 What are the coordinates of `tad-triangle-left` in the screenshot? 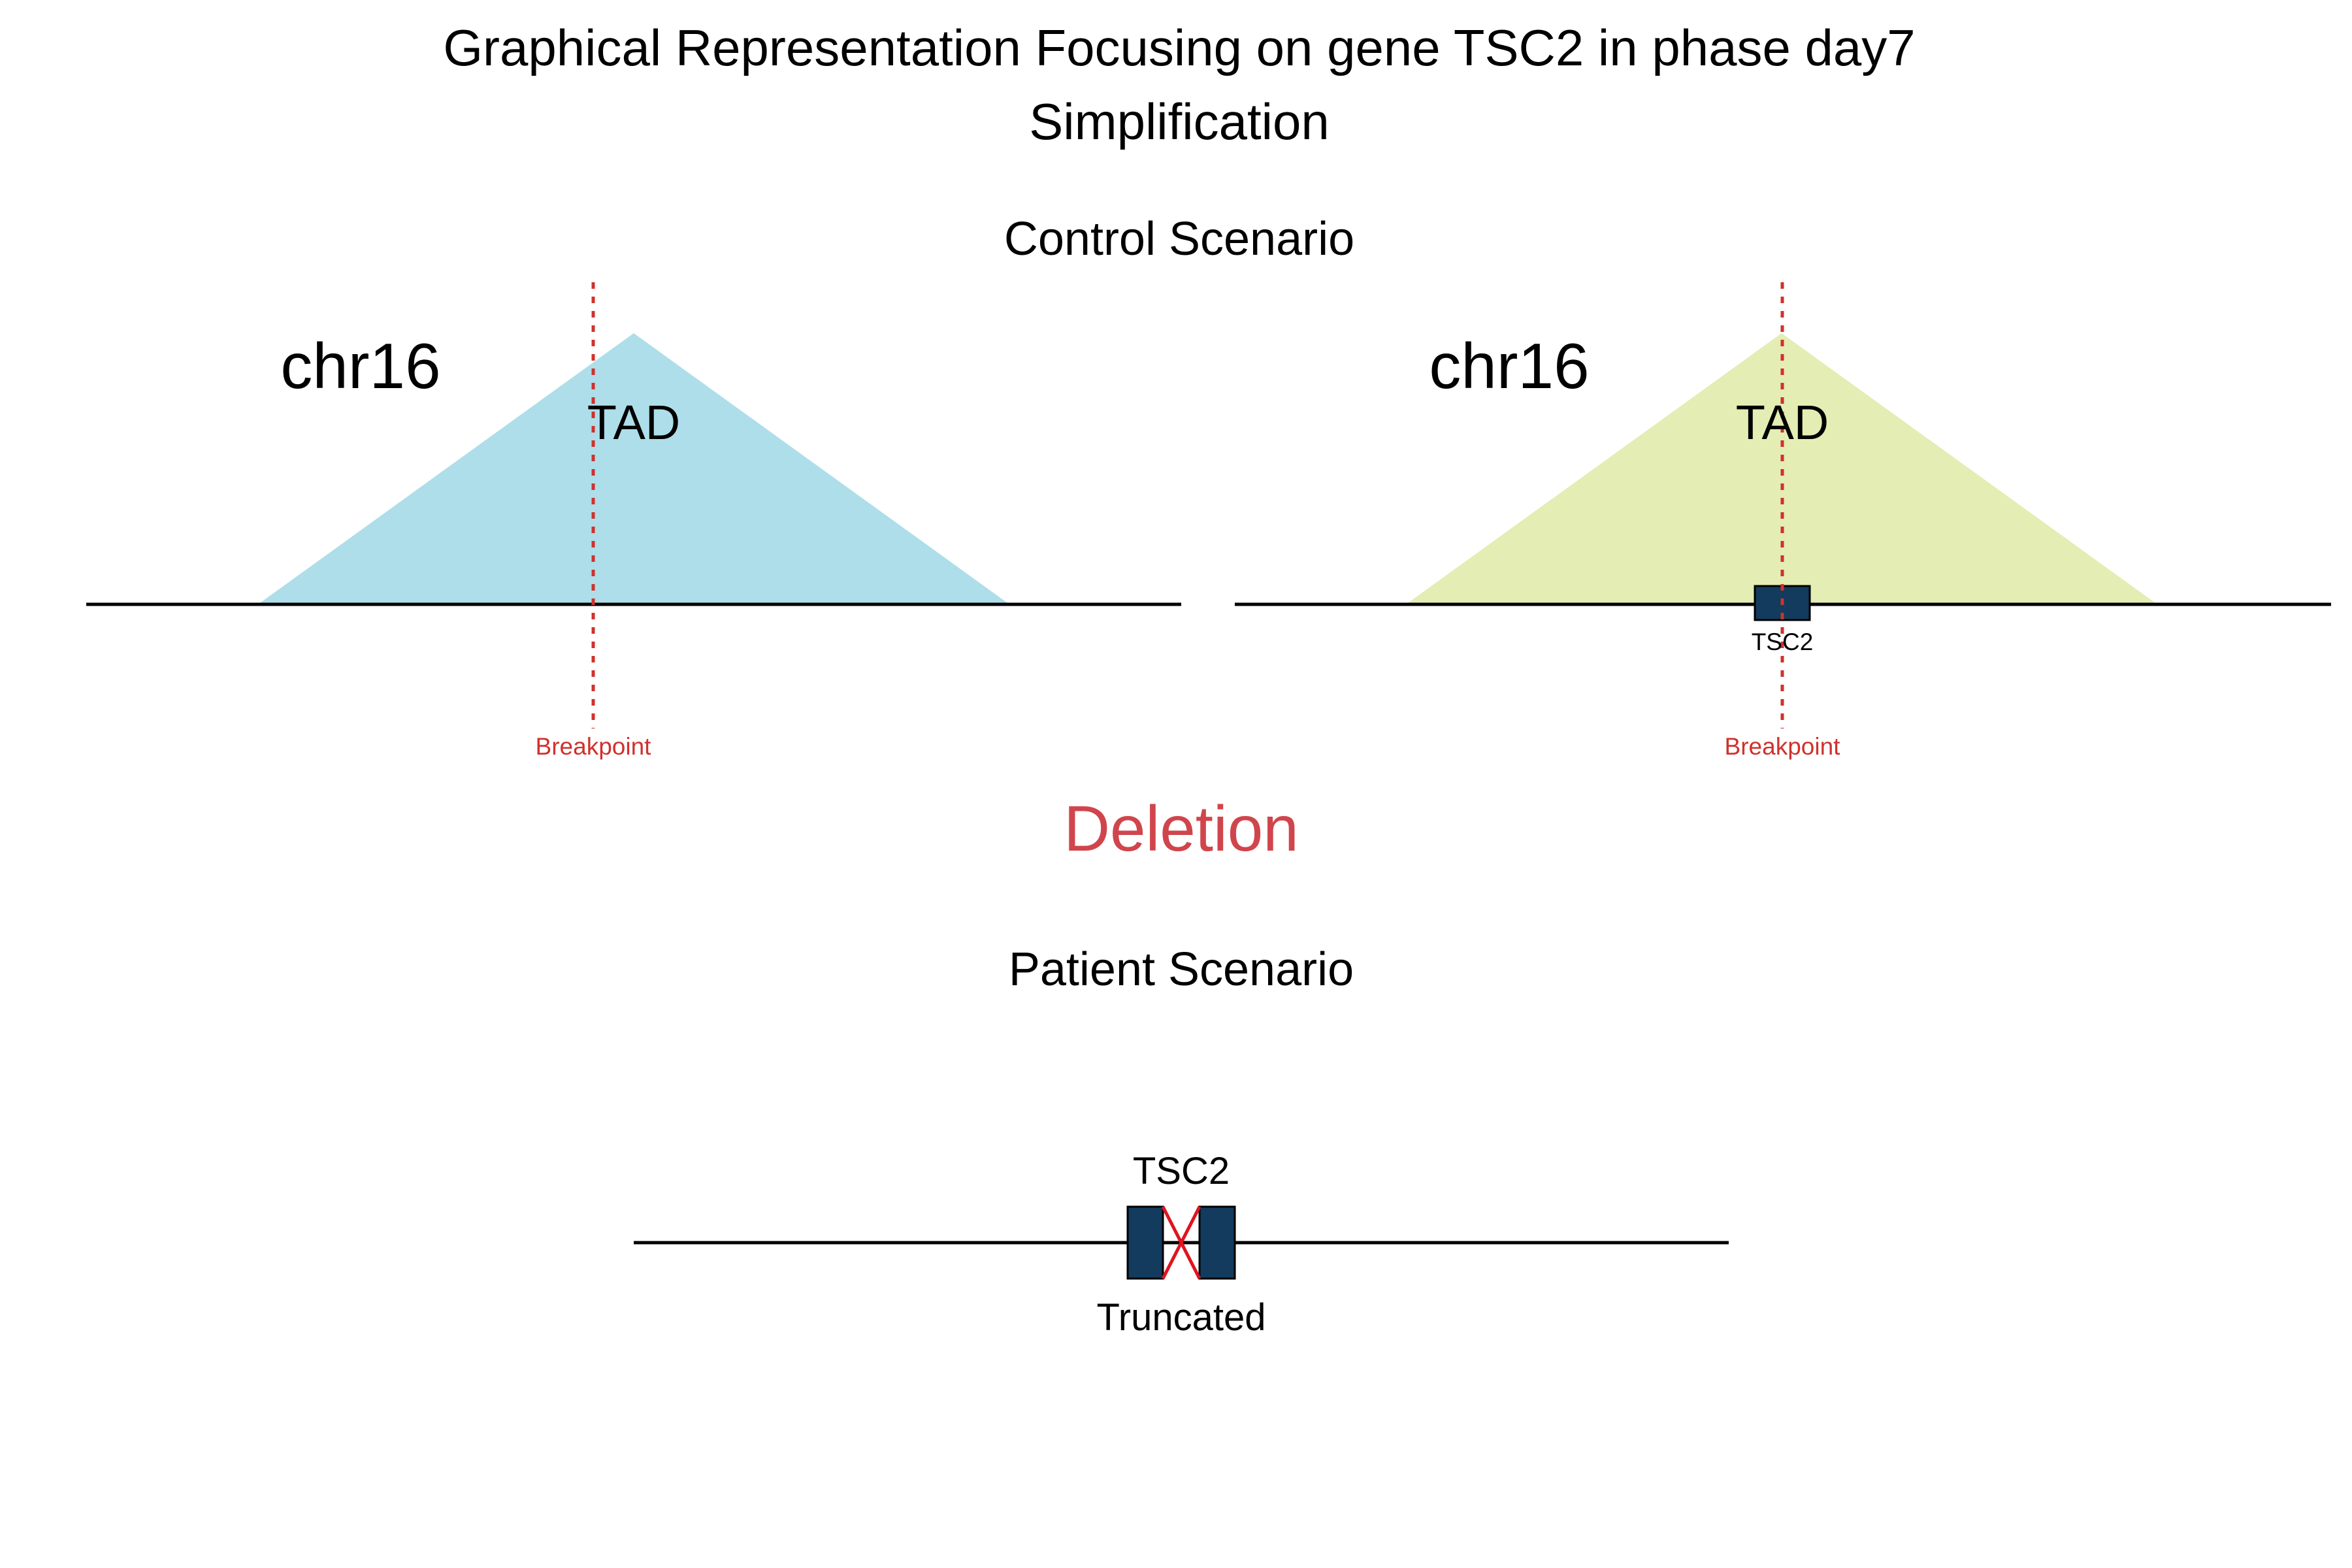 It's located at (633, 468).